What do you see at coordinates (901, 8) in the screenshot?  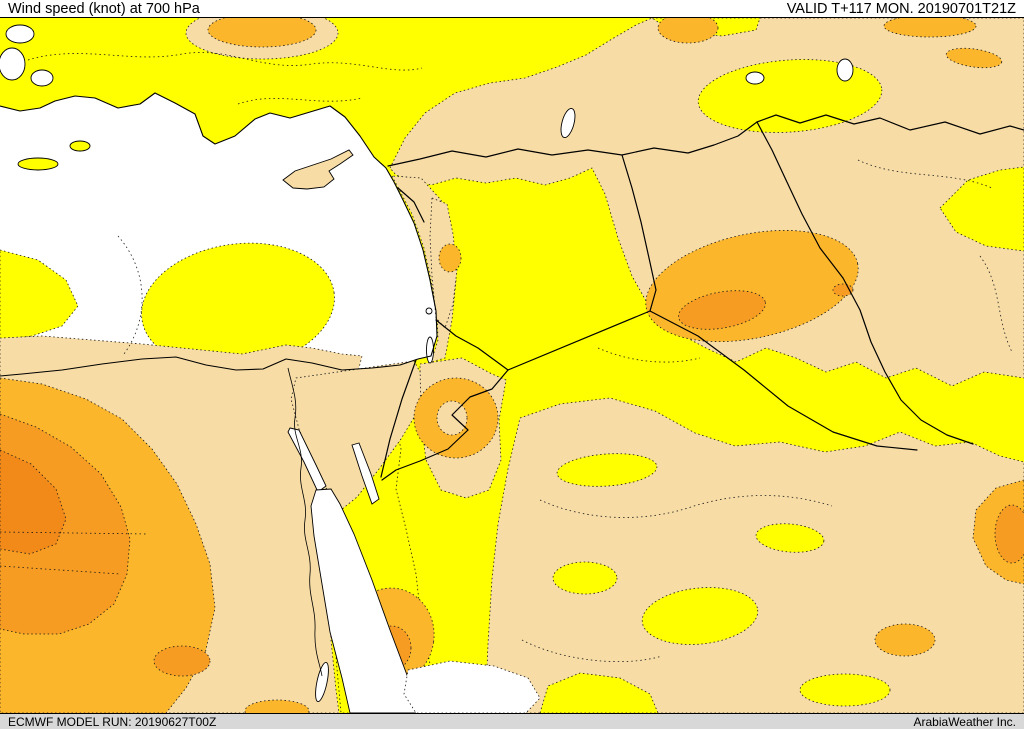 I see `valid-time-label: VALID T+117 MON. 20190701T21Z` at bounding box center [901, 8].